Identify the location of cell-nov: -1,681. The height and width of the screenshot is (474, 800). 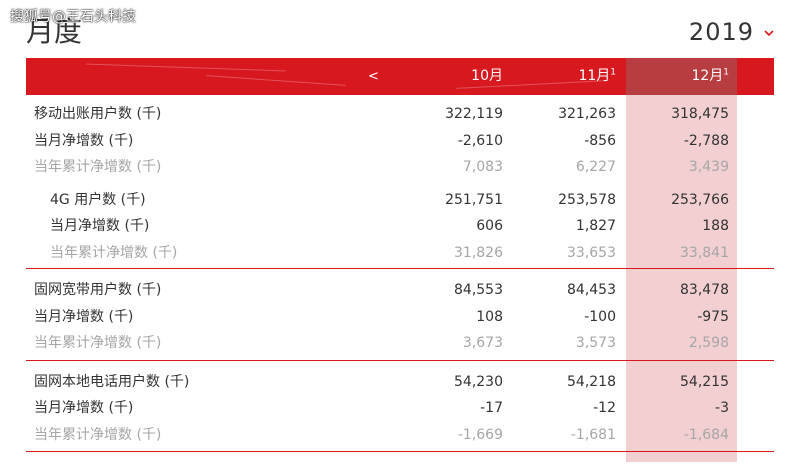
(593, 434).